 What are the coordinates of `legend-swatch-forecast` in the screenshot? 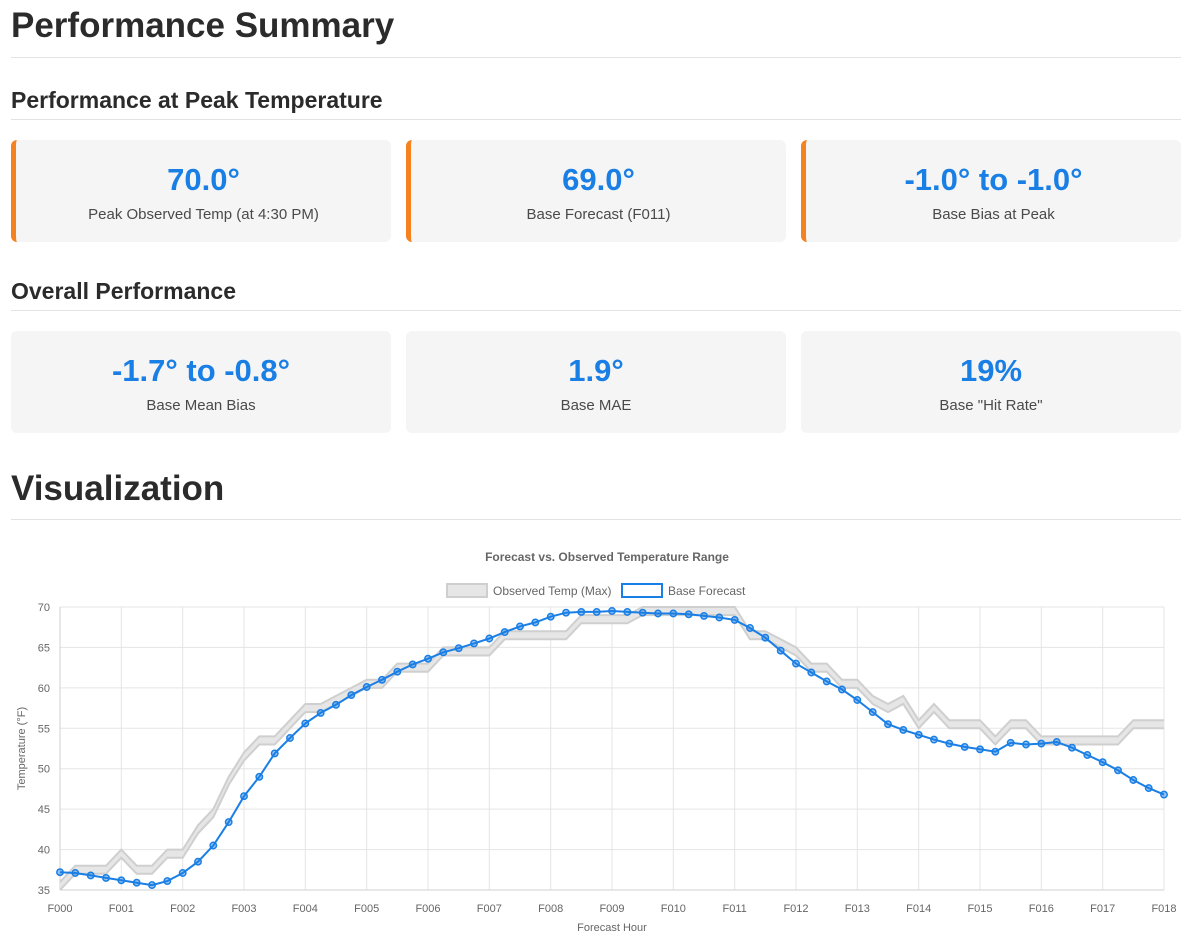 It's located at (642, 590).